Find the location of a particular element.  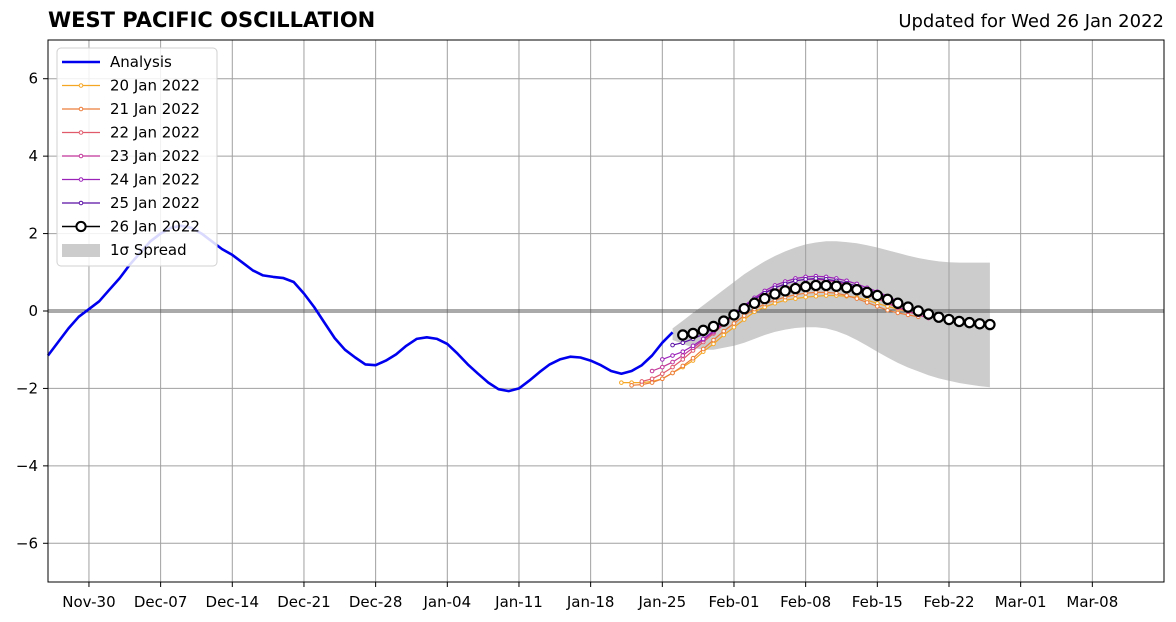

legend-item: 24 Jan 2022 is located at coordinates (131, 180).